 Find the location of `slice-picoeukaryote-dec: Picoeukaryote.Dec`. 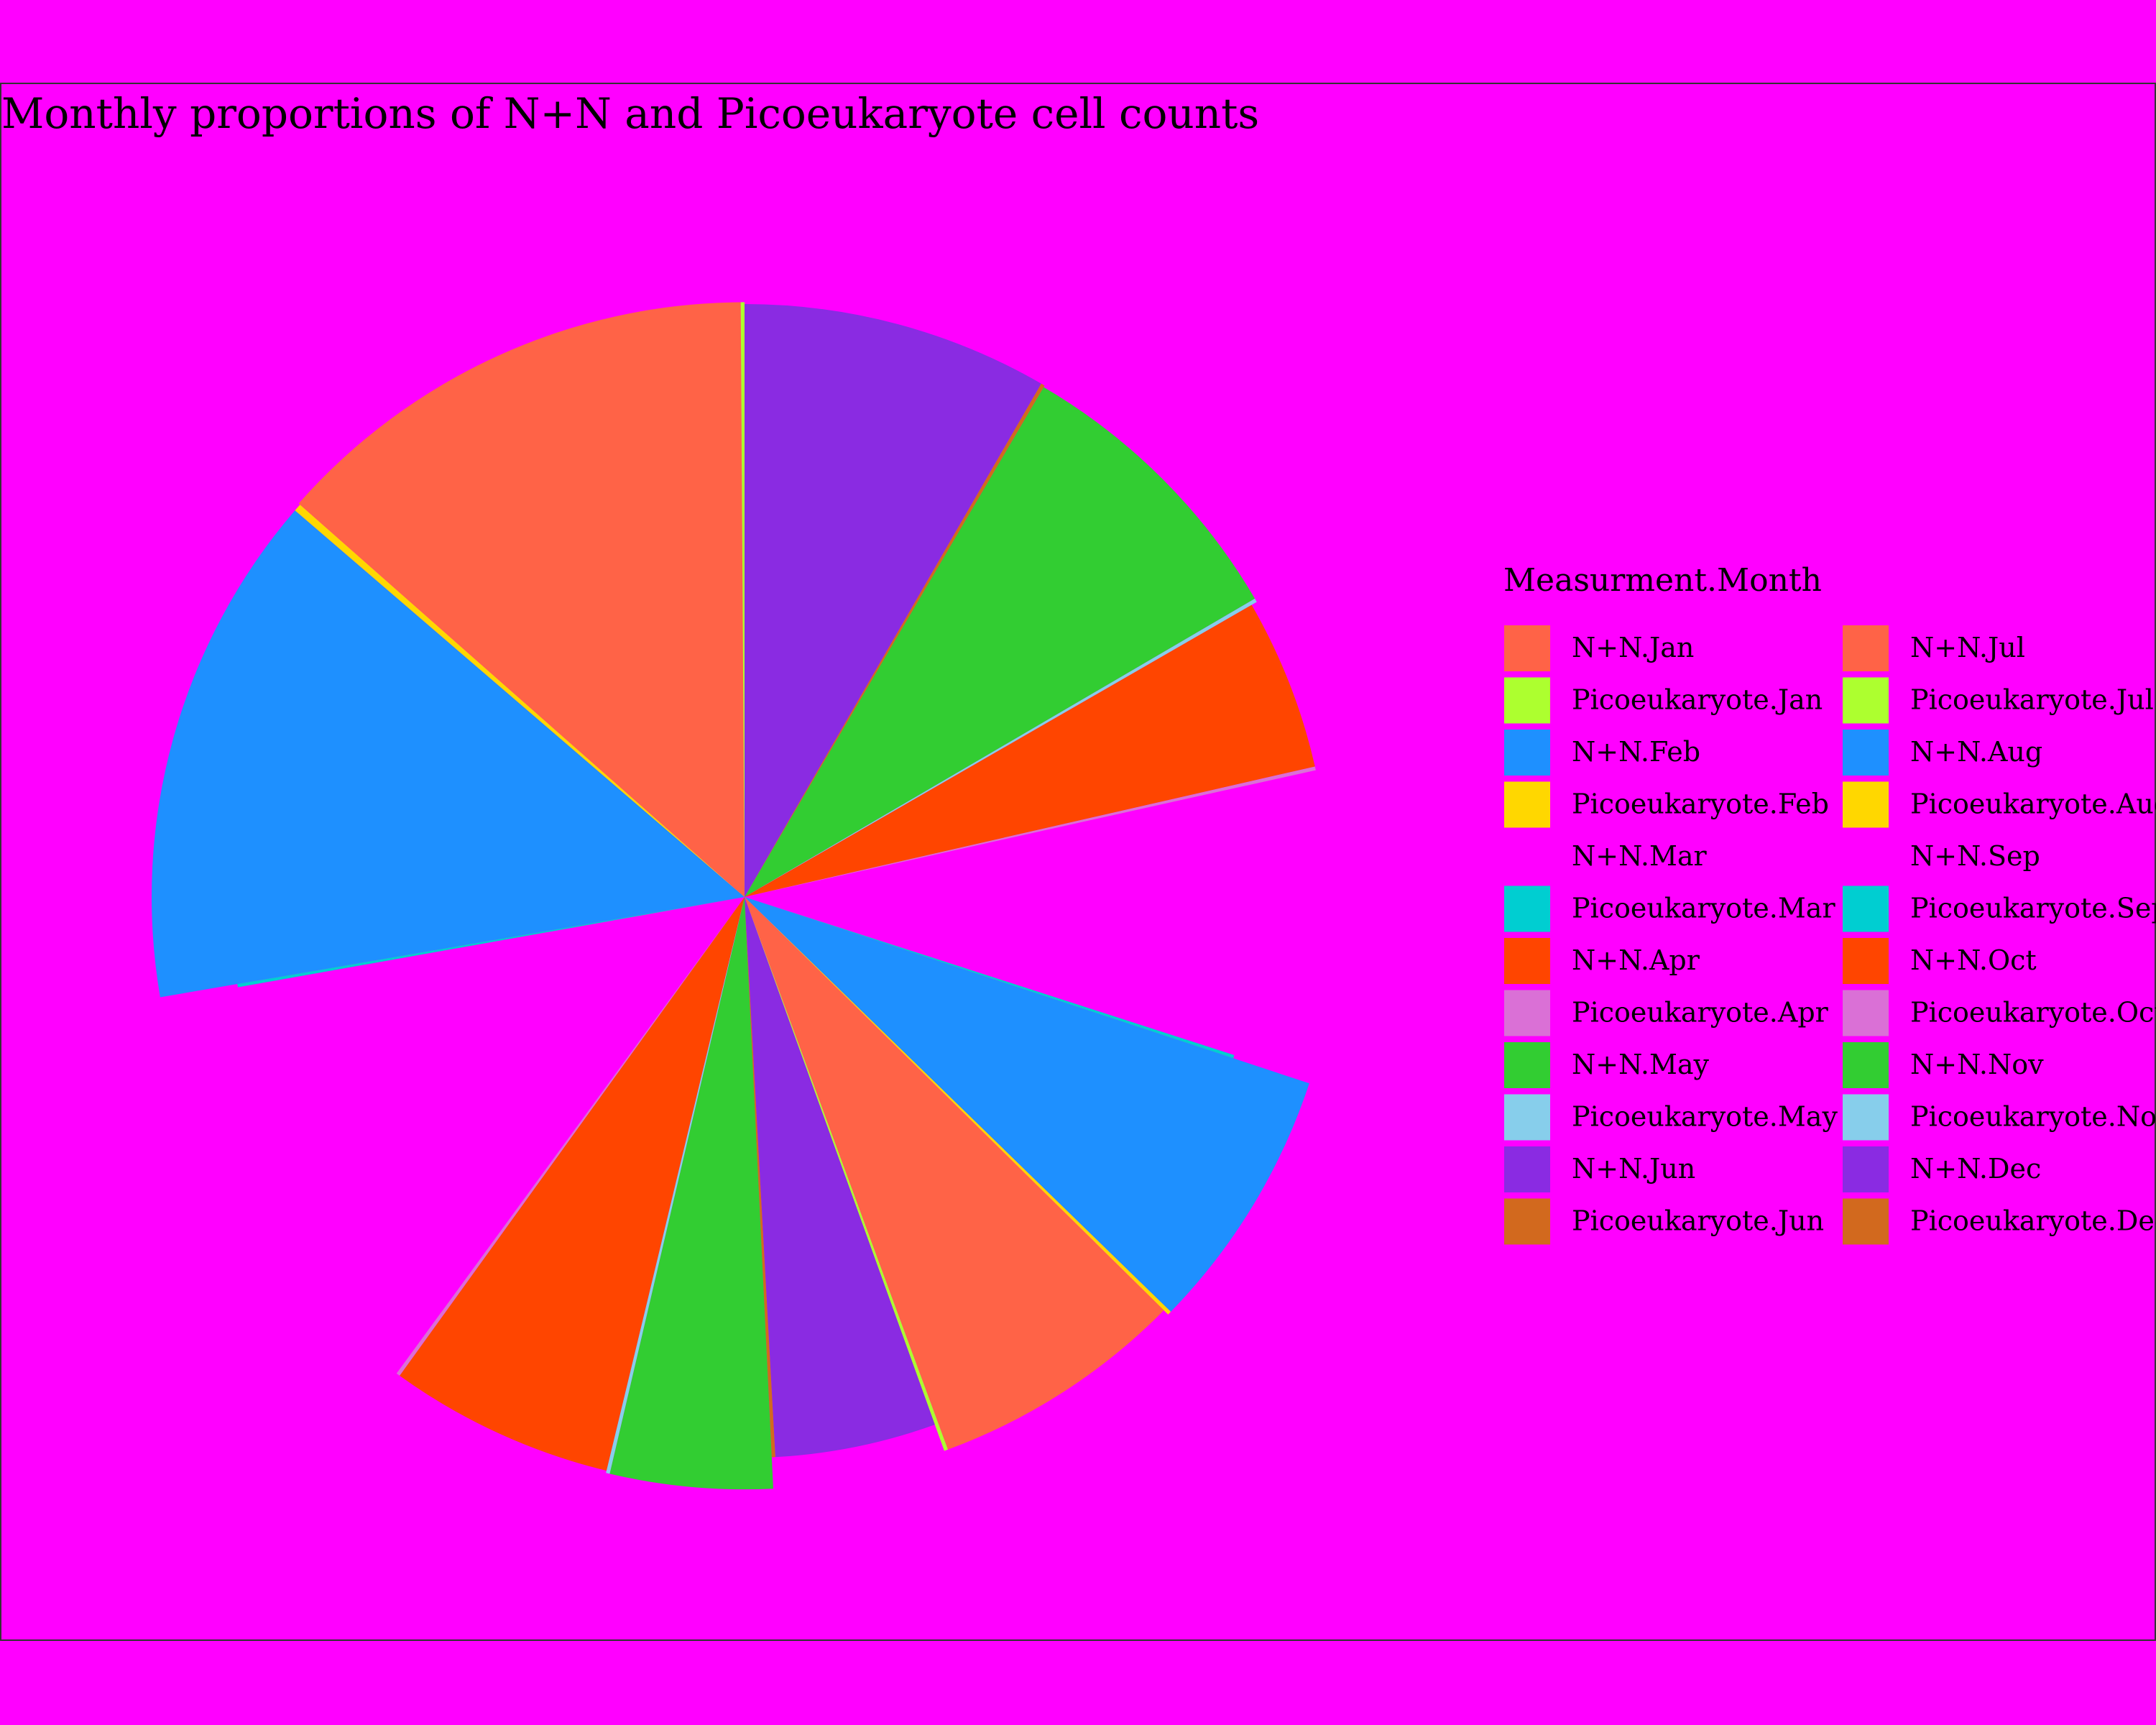

slice-picoeukaryote-dec: Picoeukaryote.Dec is located at coordinates (895, 640).